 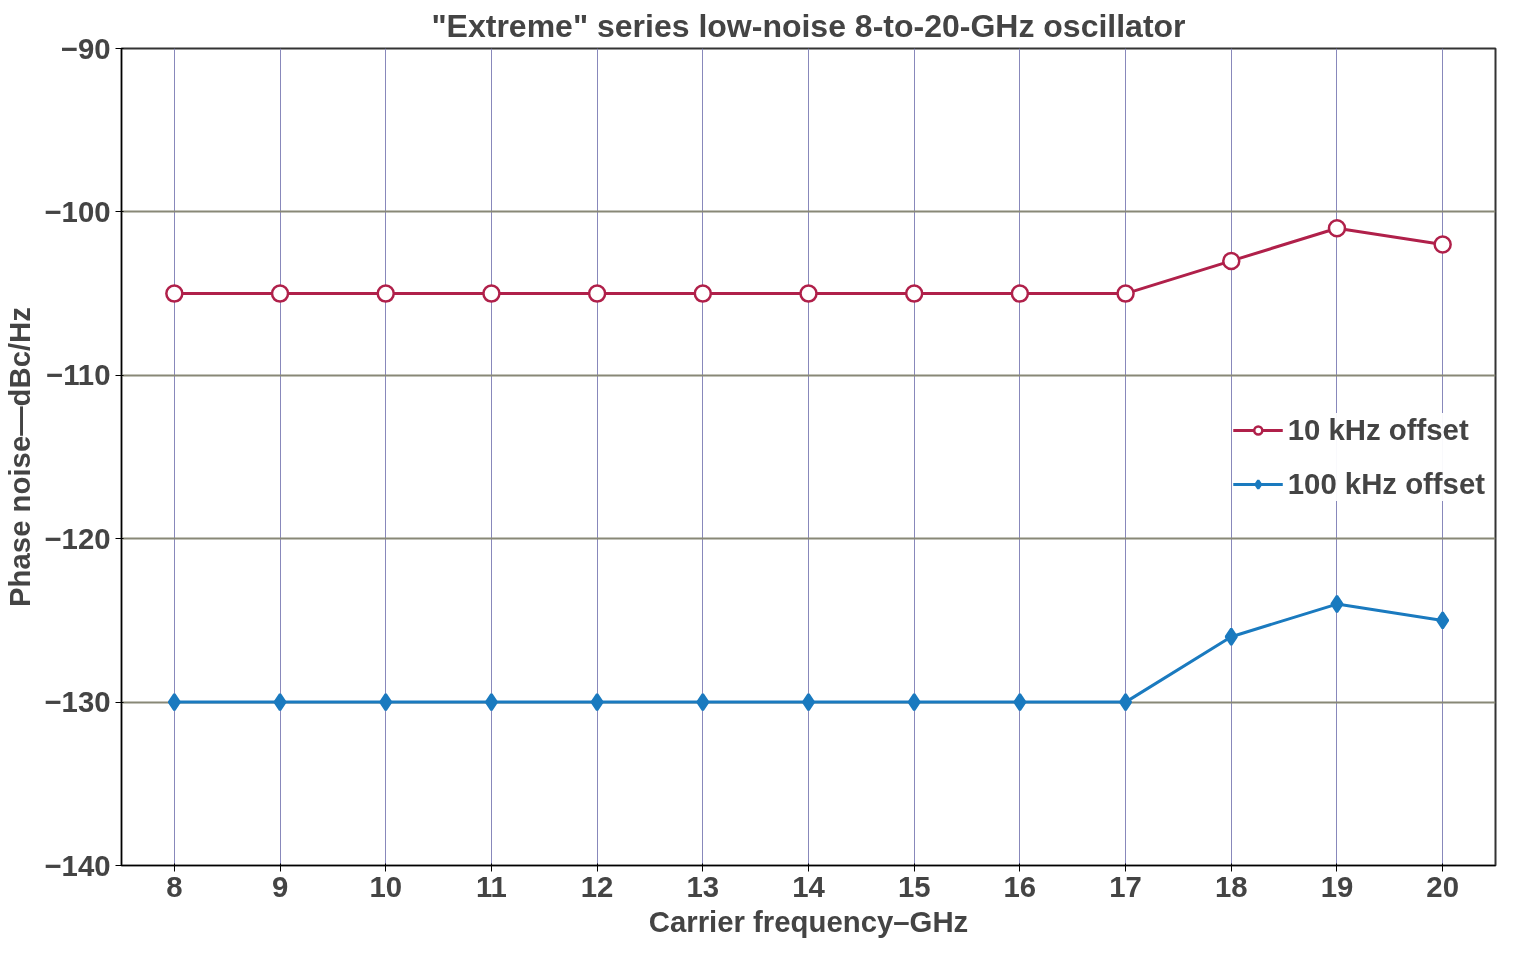 I want to click on x-tick-label: 12, so click(x=597, y=886).